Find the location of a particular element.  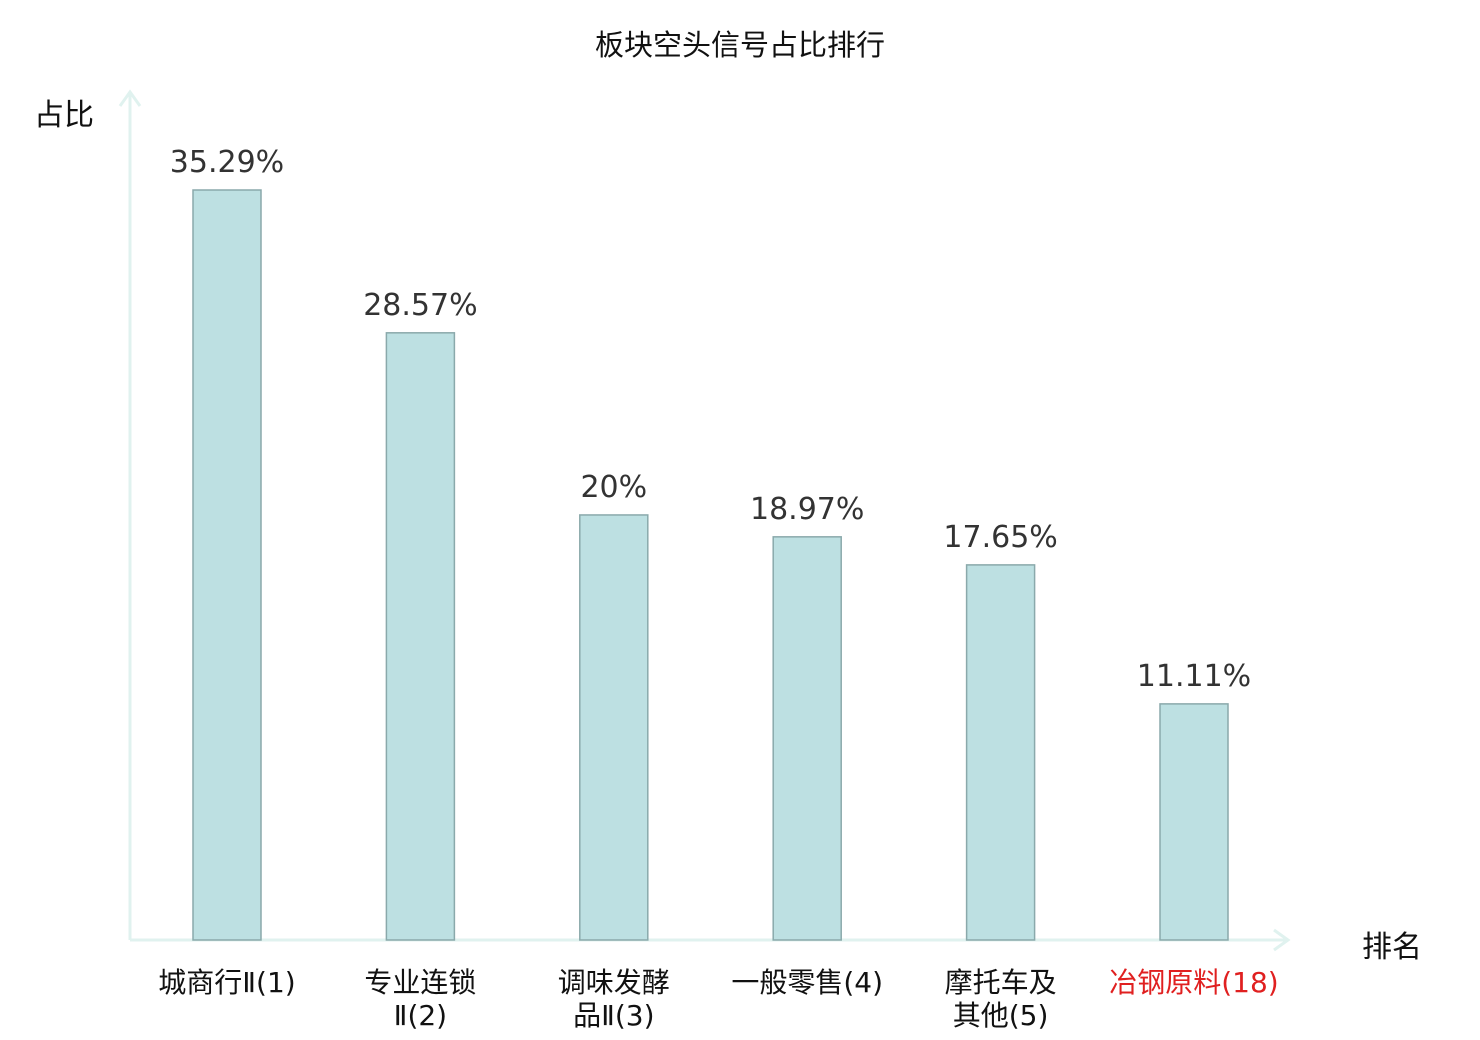

chart-title: 板块空头信号占比排行 is located at coordinates (739, 45).